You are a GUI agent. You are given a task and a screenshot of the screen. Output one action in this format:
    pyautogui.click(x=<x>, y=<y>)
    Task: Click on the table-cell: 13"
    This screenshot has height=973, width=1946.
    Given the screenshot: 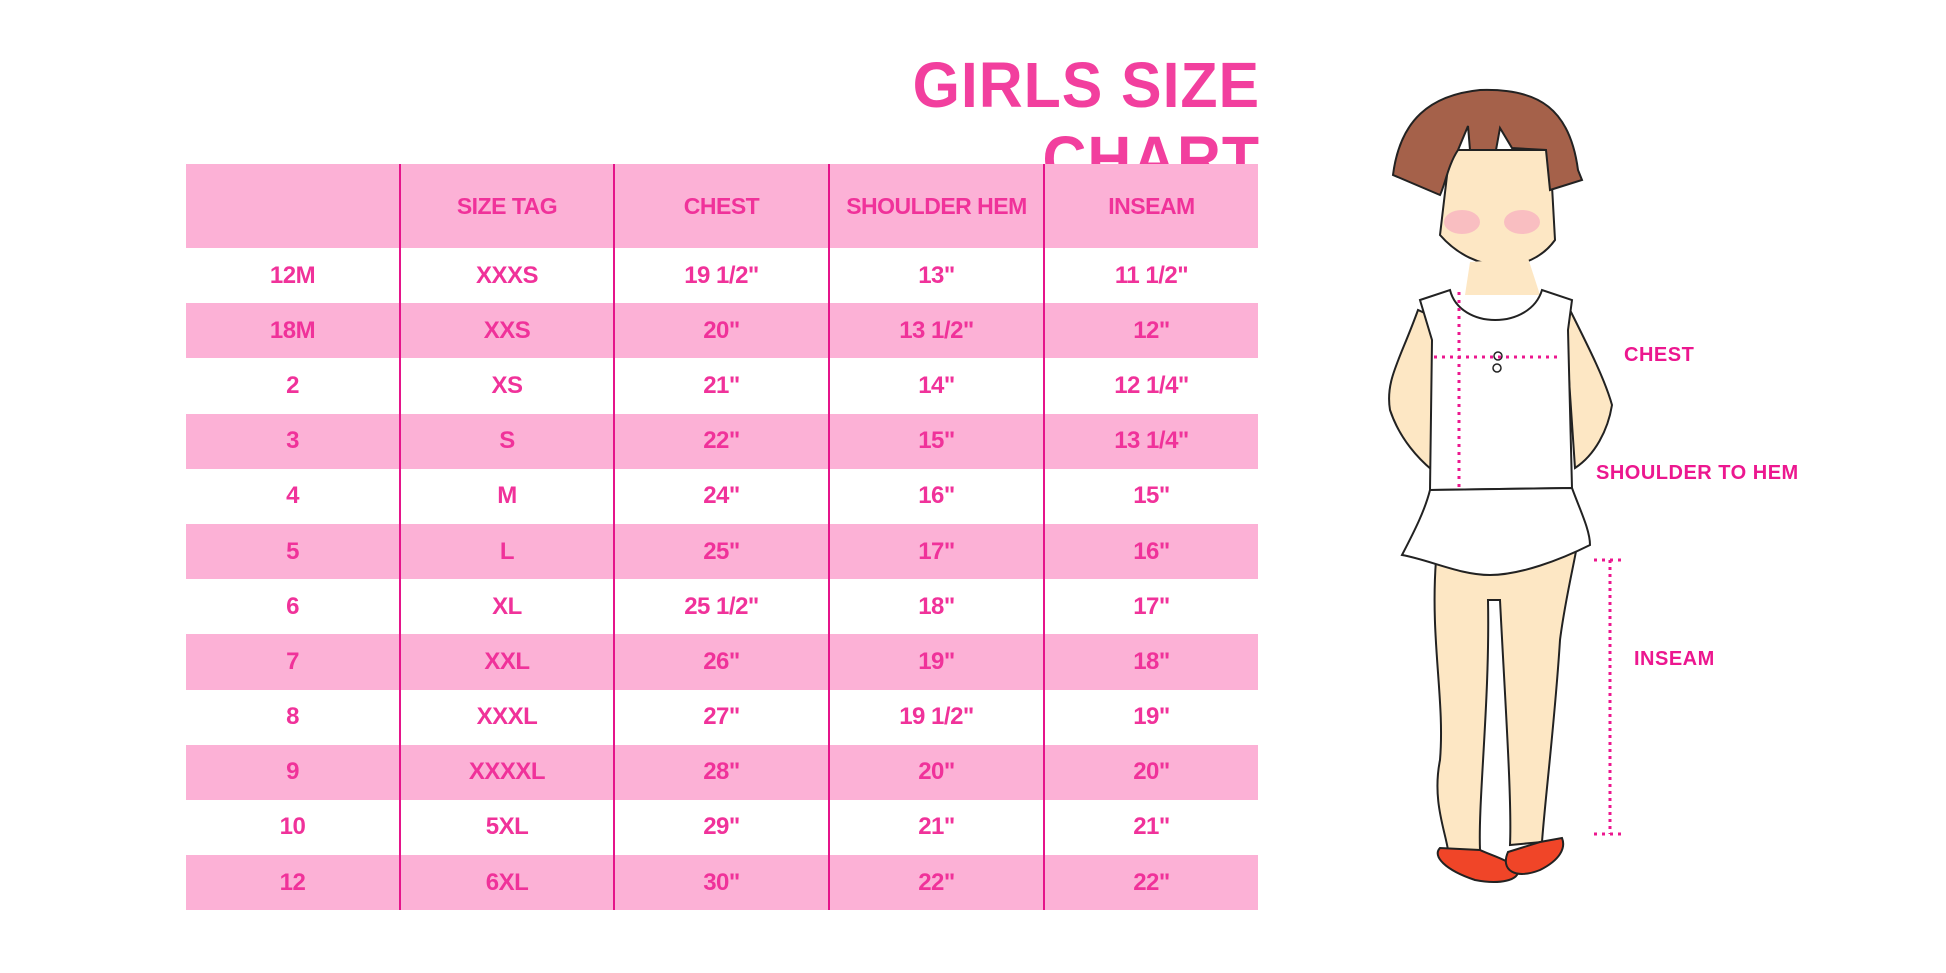 What is the action you would take?
    pyautogui.click(x=936, y=276)
    